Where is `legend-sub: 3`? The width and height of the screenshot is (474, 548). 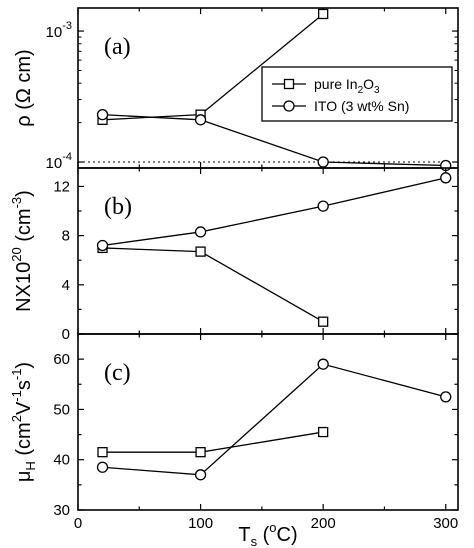
legend-sub: 3 is located at coordinates (377, 90).